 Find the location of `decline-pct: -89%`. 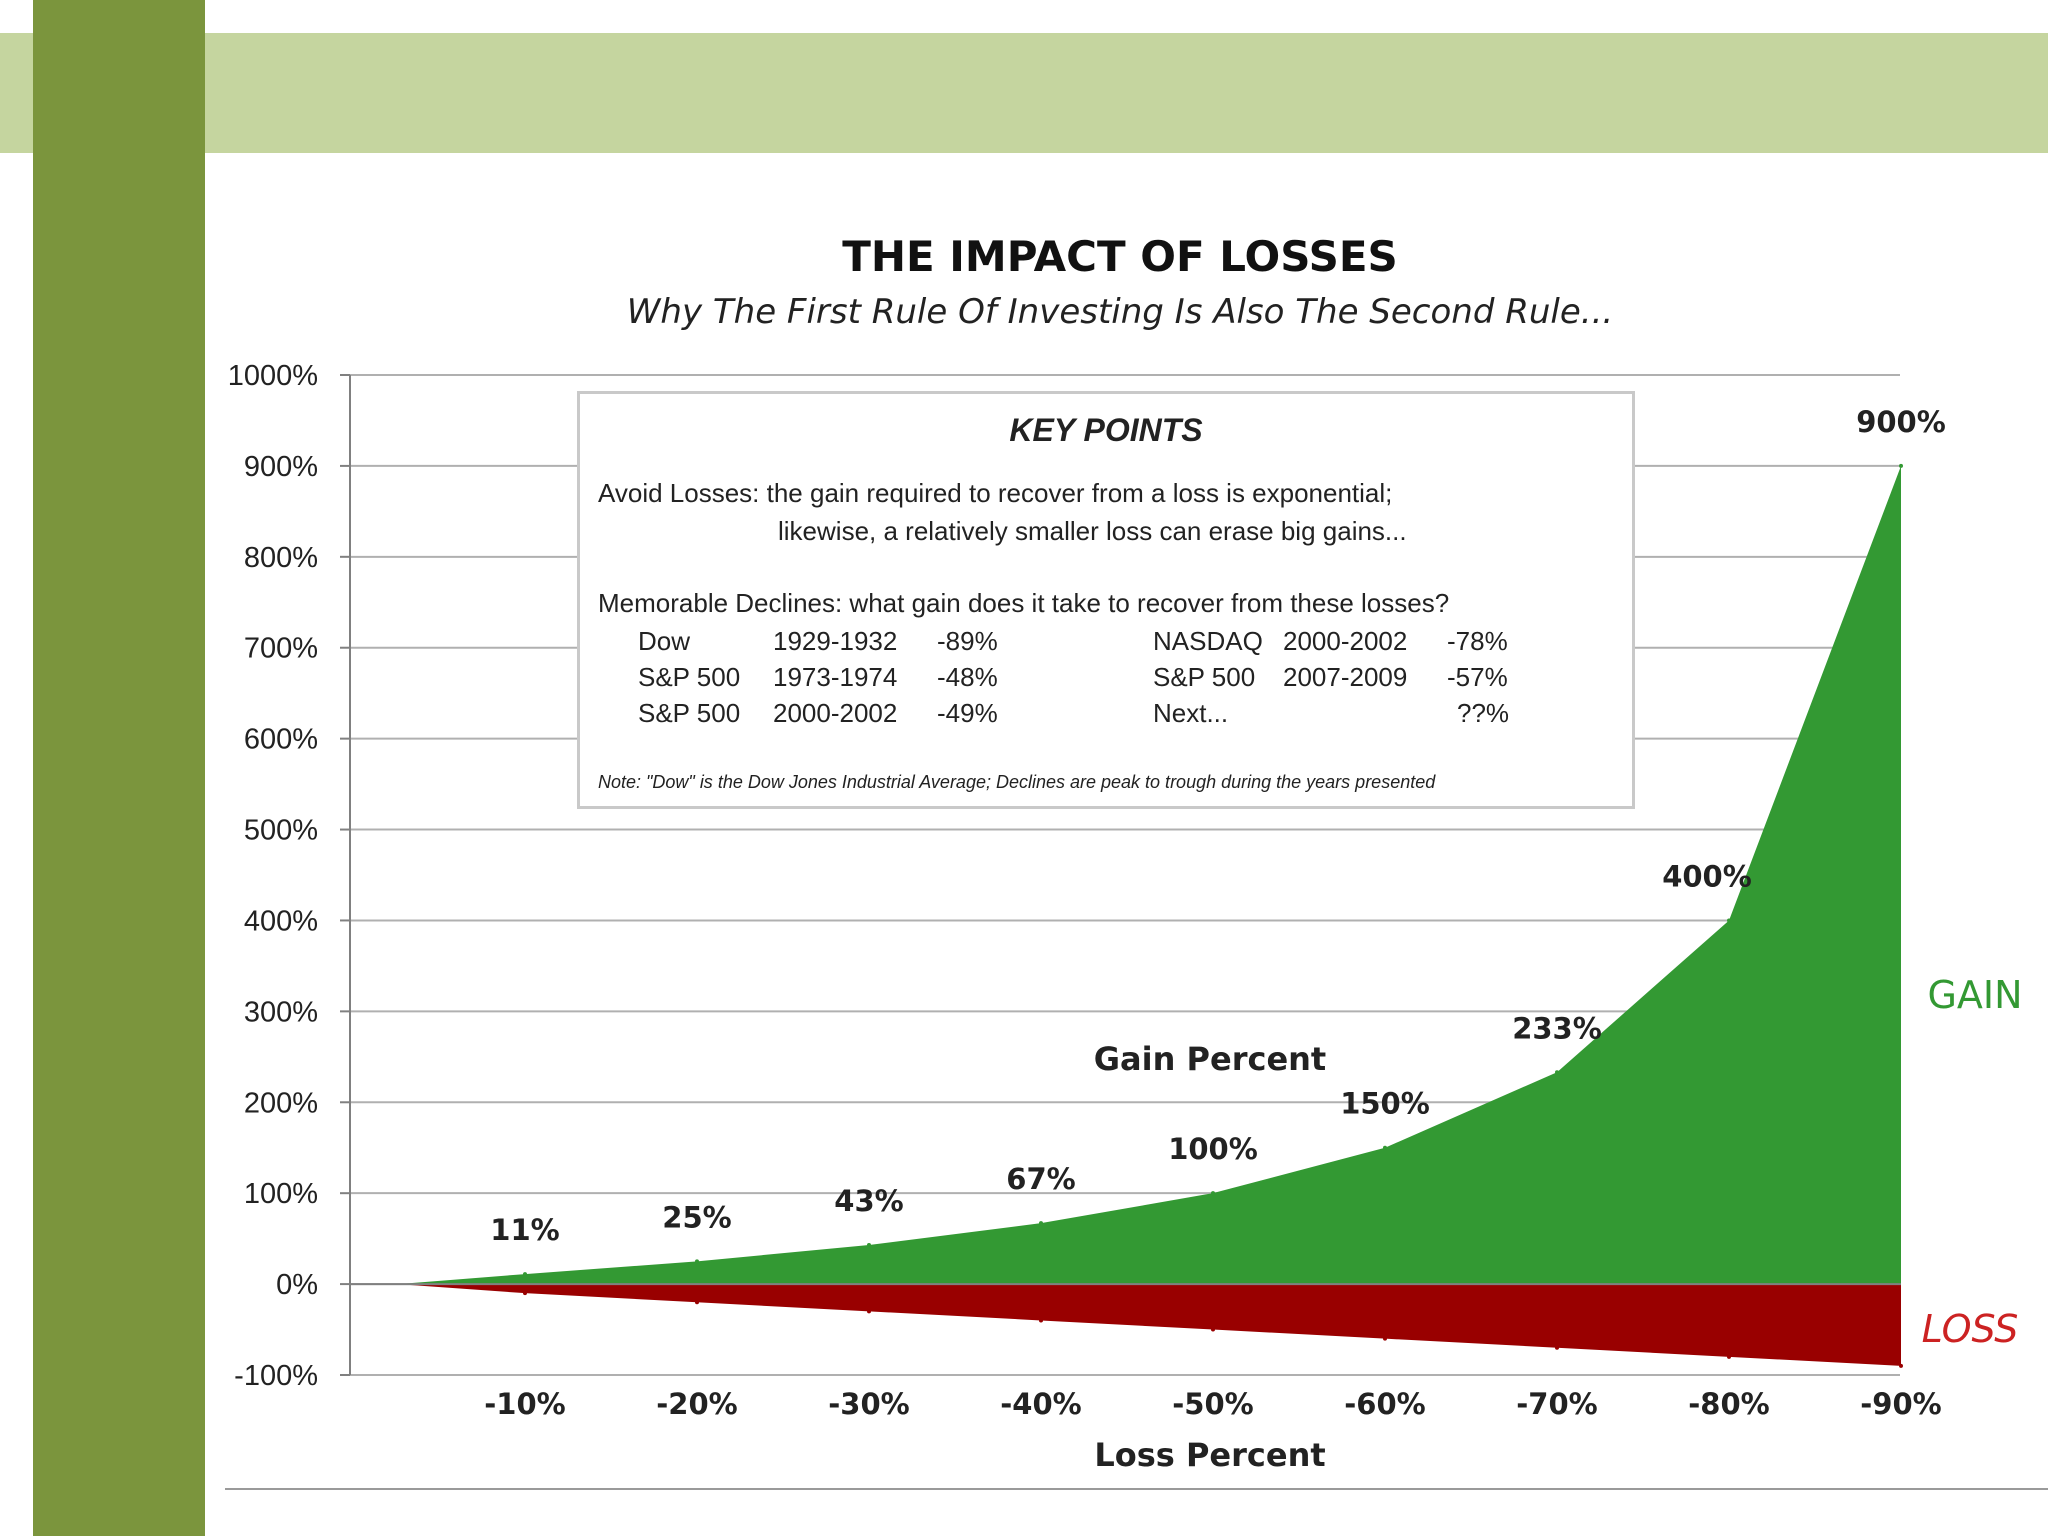

decline-pct: -89% is located at coordinates (967, 641).